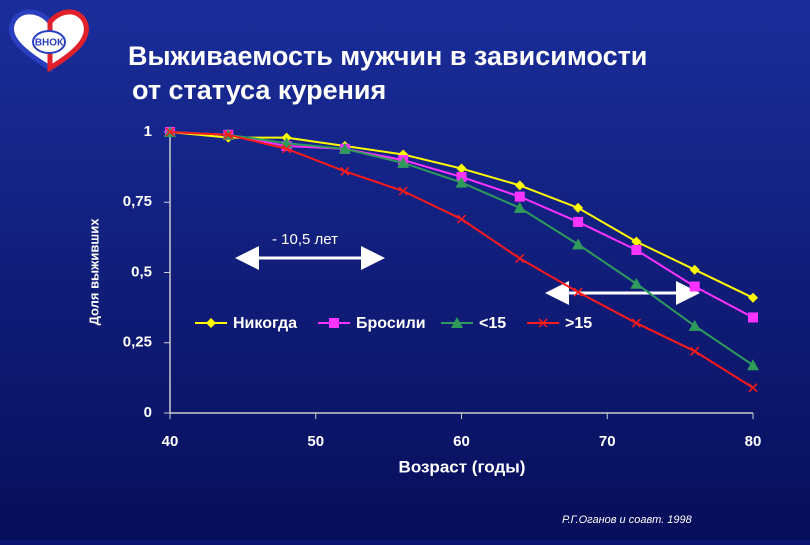 The image size is (810, 545). Describe the element at coordinates (387, 56) in the screenshot. I see `title-line: Выживаемость мужчин в зависимости` at that location.